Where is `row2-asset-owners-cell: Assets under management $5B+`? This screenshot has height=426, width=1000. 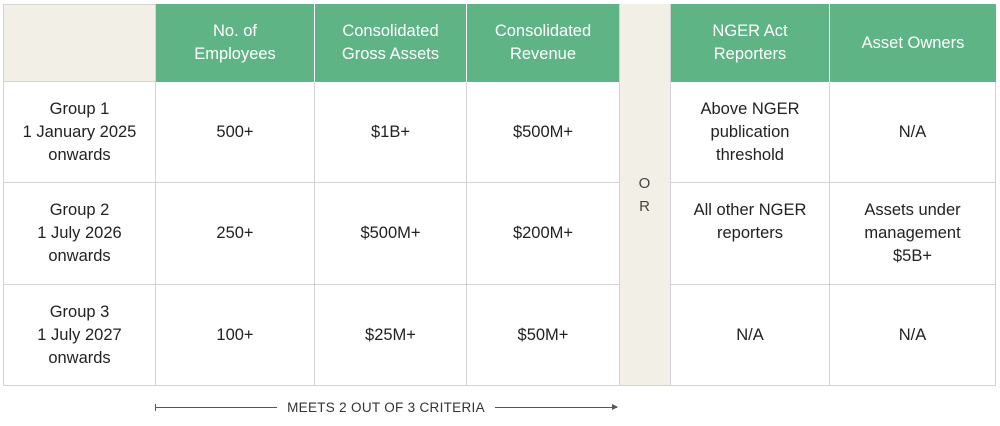 row2-asset-owners-cell: Assets under management $5B+ is located at coordinates (913, 234).